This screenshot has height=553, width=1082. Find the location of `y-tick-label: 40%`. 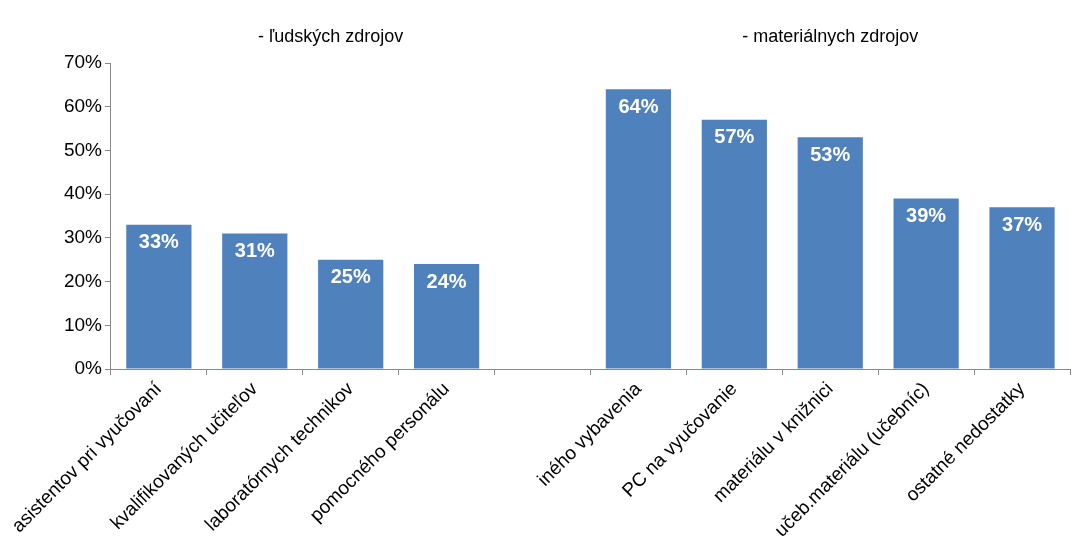

y-tick-label: 40% is located at coordinates (83, 193).